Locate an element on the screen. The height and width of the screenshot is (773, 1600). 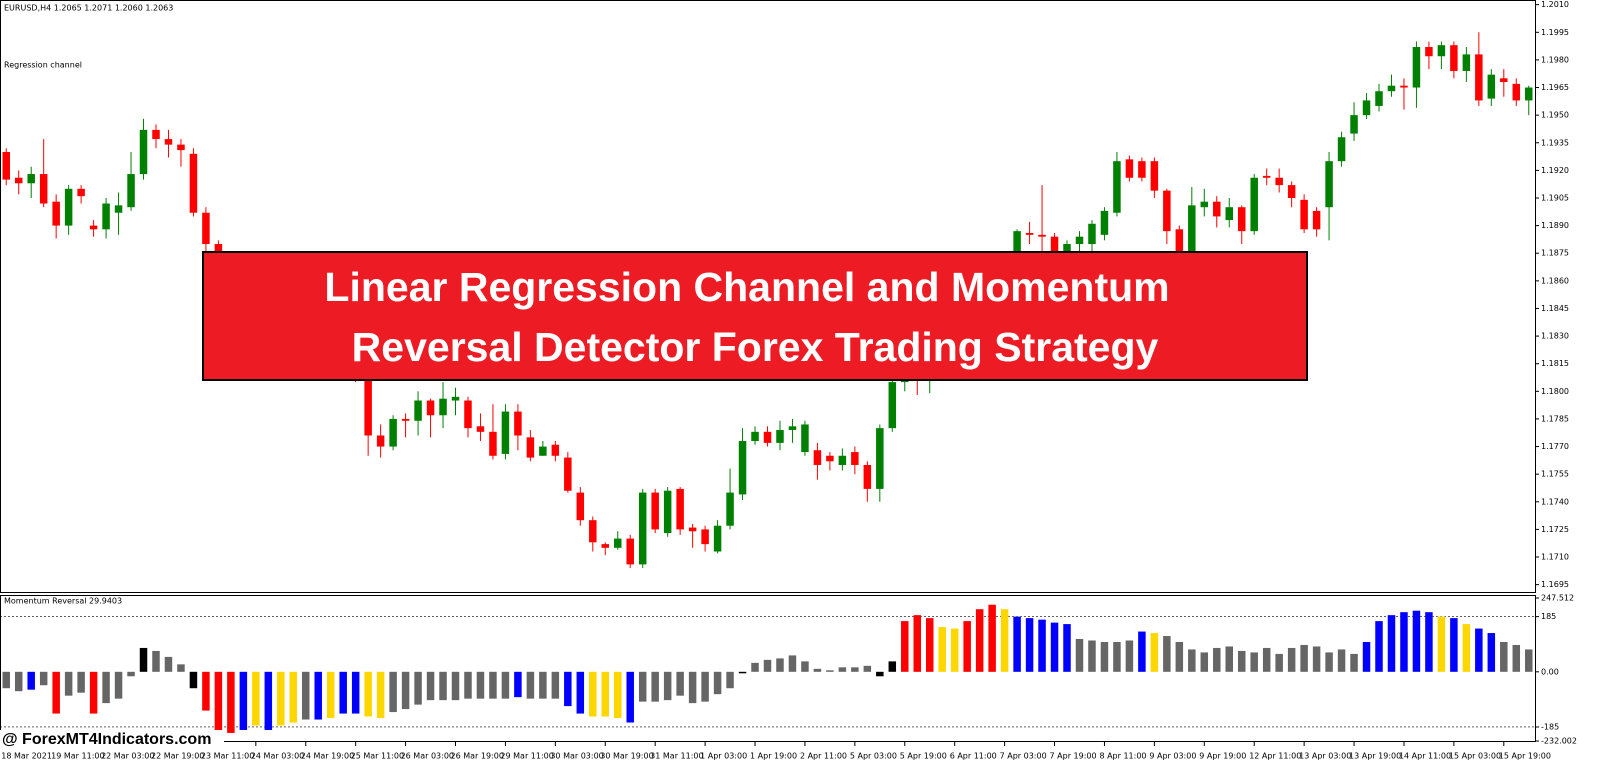
x-tick-label: 8 Apr 11:00 is located at coordinates (1122, 756).